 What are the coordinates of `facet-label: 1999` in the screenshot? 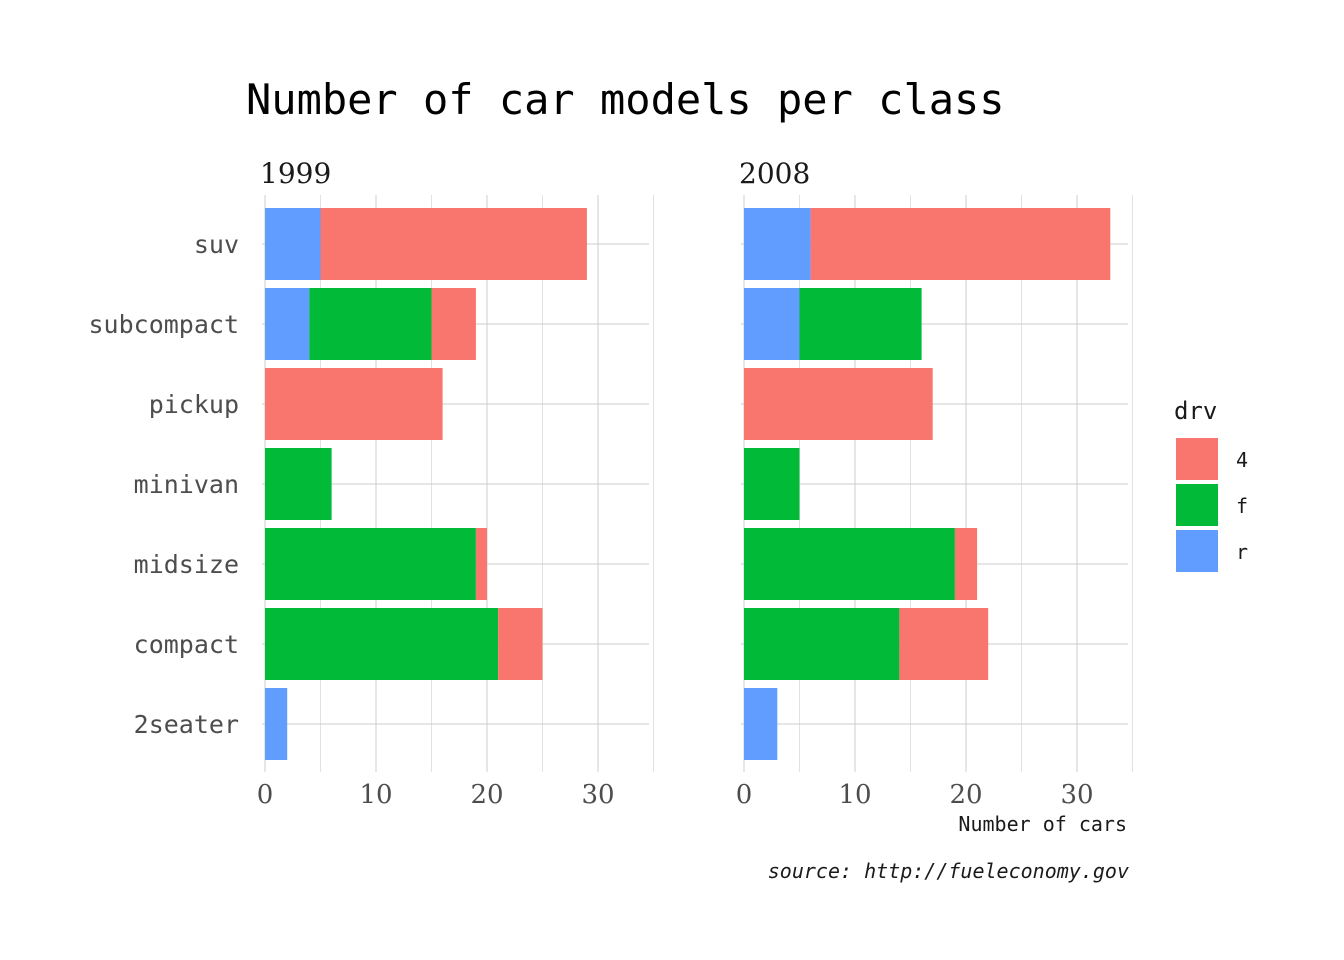 It's located at (295, 173).